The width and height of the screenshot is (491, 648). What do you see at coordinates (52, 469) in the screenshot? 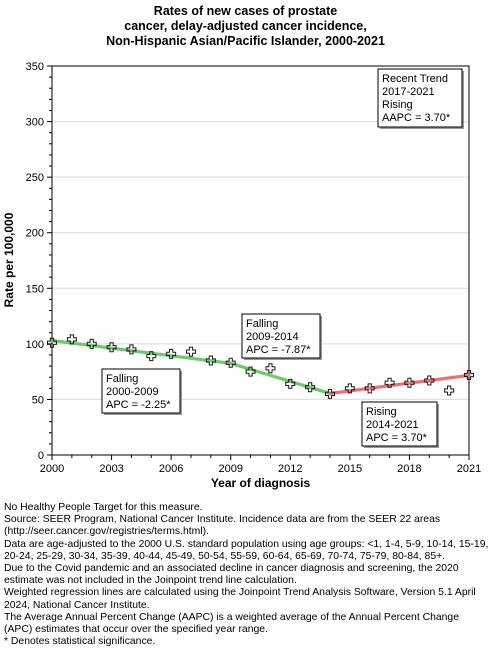
I see `x-tick-label: 2000` at bounding box center [52, 469].